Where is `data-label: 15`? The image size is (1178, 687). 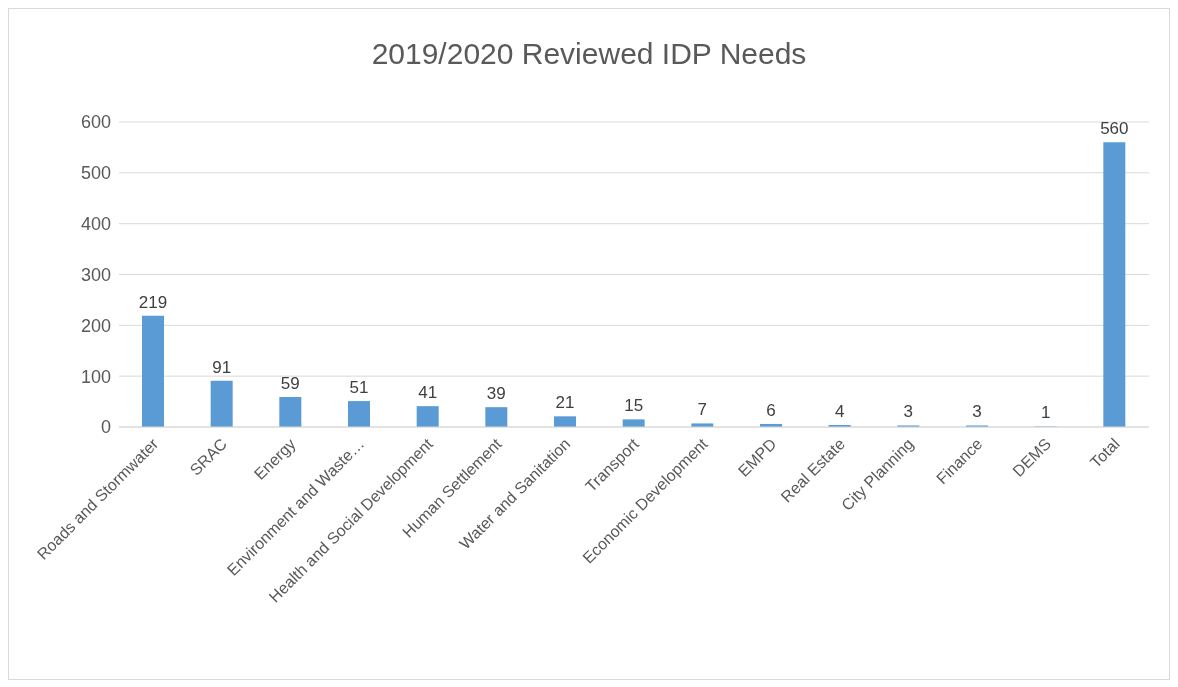
data-label: 15 is located at coordinates (634, 406).